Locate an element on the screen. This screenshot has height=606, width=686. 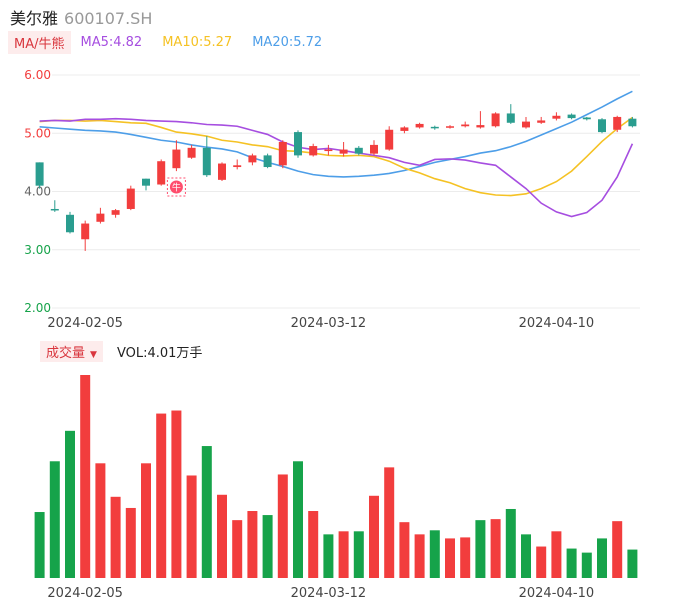
volume-legend: 成交量 ▼ VOL:4.01万手 is located at coordinates (121, 351).